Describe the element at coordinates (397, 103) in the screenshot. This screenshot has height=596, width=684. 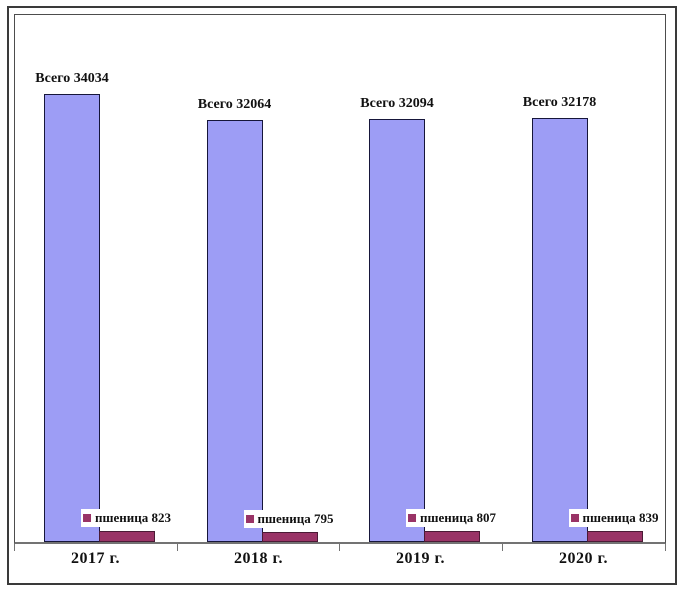
I see `total-data-label: Всего 32094` at that location.